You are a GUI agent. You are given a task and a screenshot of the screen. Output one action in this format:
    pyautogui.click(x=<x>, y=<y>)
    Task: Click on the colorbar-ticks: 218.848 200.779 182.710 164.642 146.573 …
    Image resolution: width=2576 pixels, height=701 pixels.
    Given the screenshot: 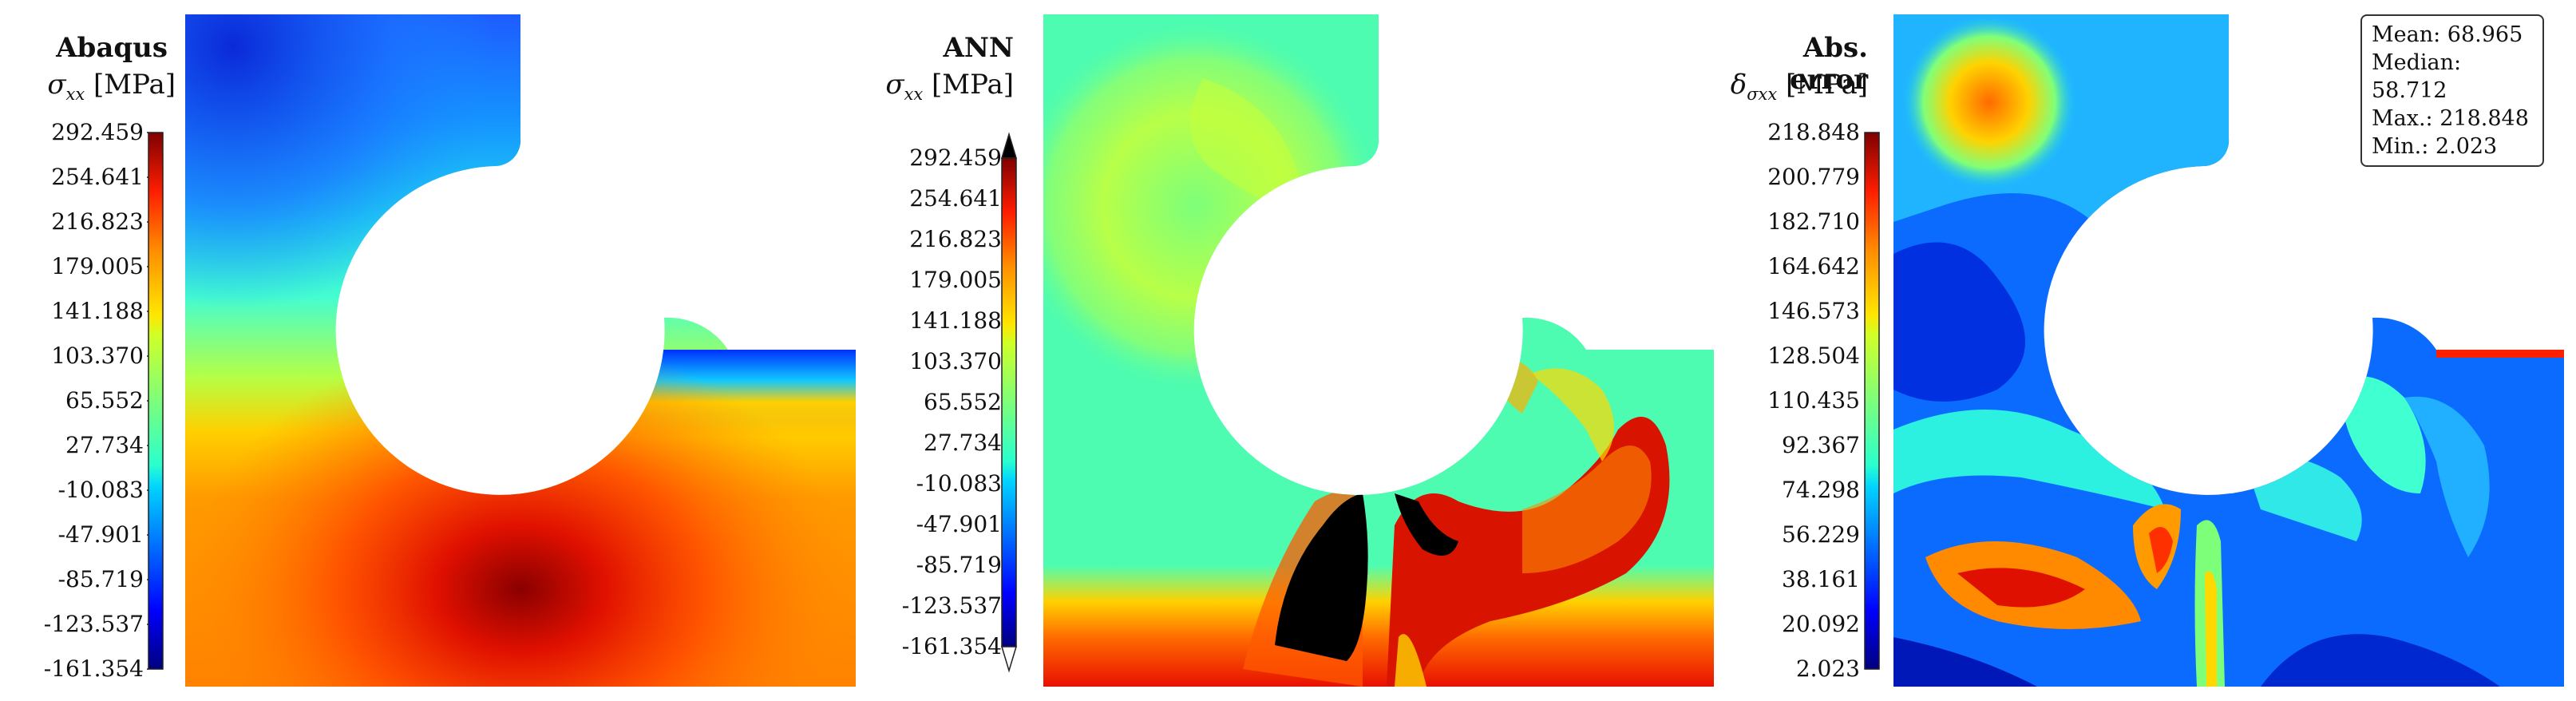 What is the action you would take?
    pyautogui.click(x=1788, y=400)
    